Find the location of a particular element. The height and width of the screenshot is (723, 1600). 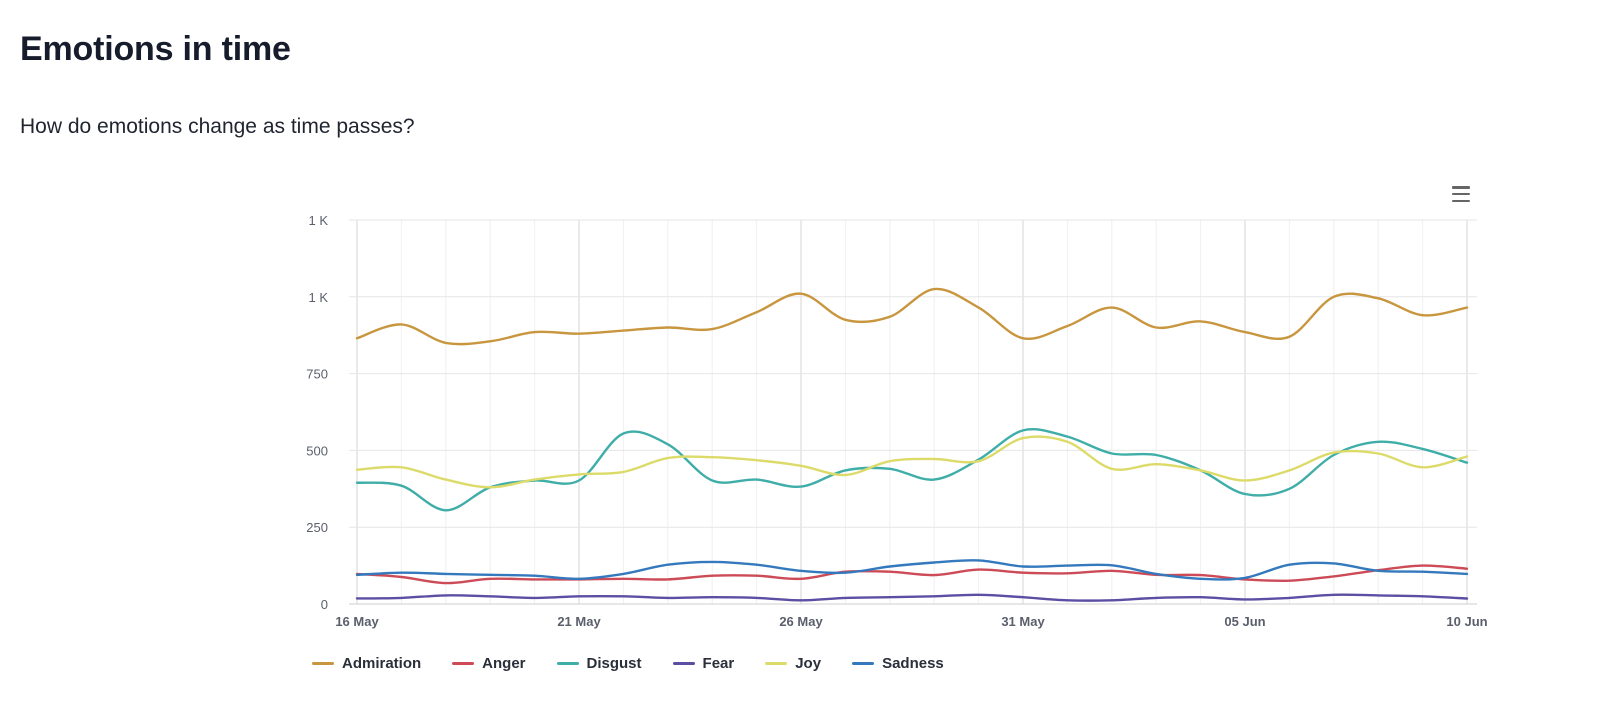

legend-item-disgust: Disgust is located at coordinates (599, 663).